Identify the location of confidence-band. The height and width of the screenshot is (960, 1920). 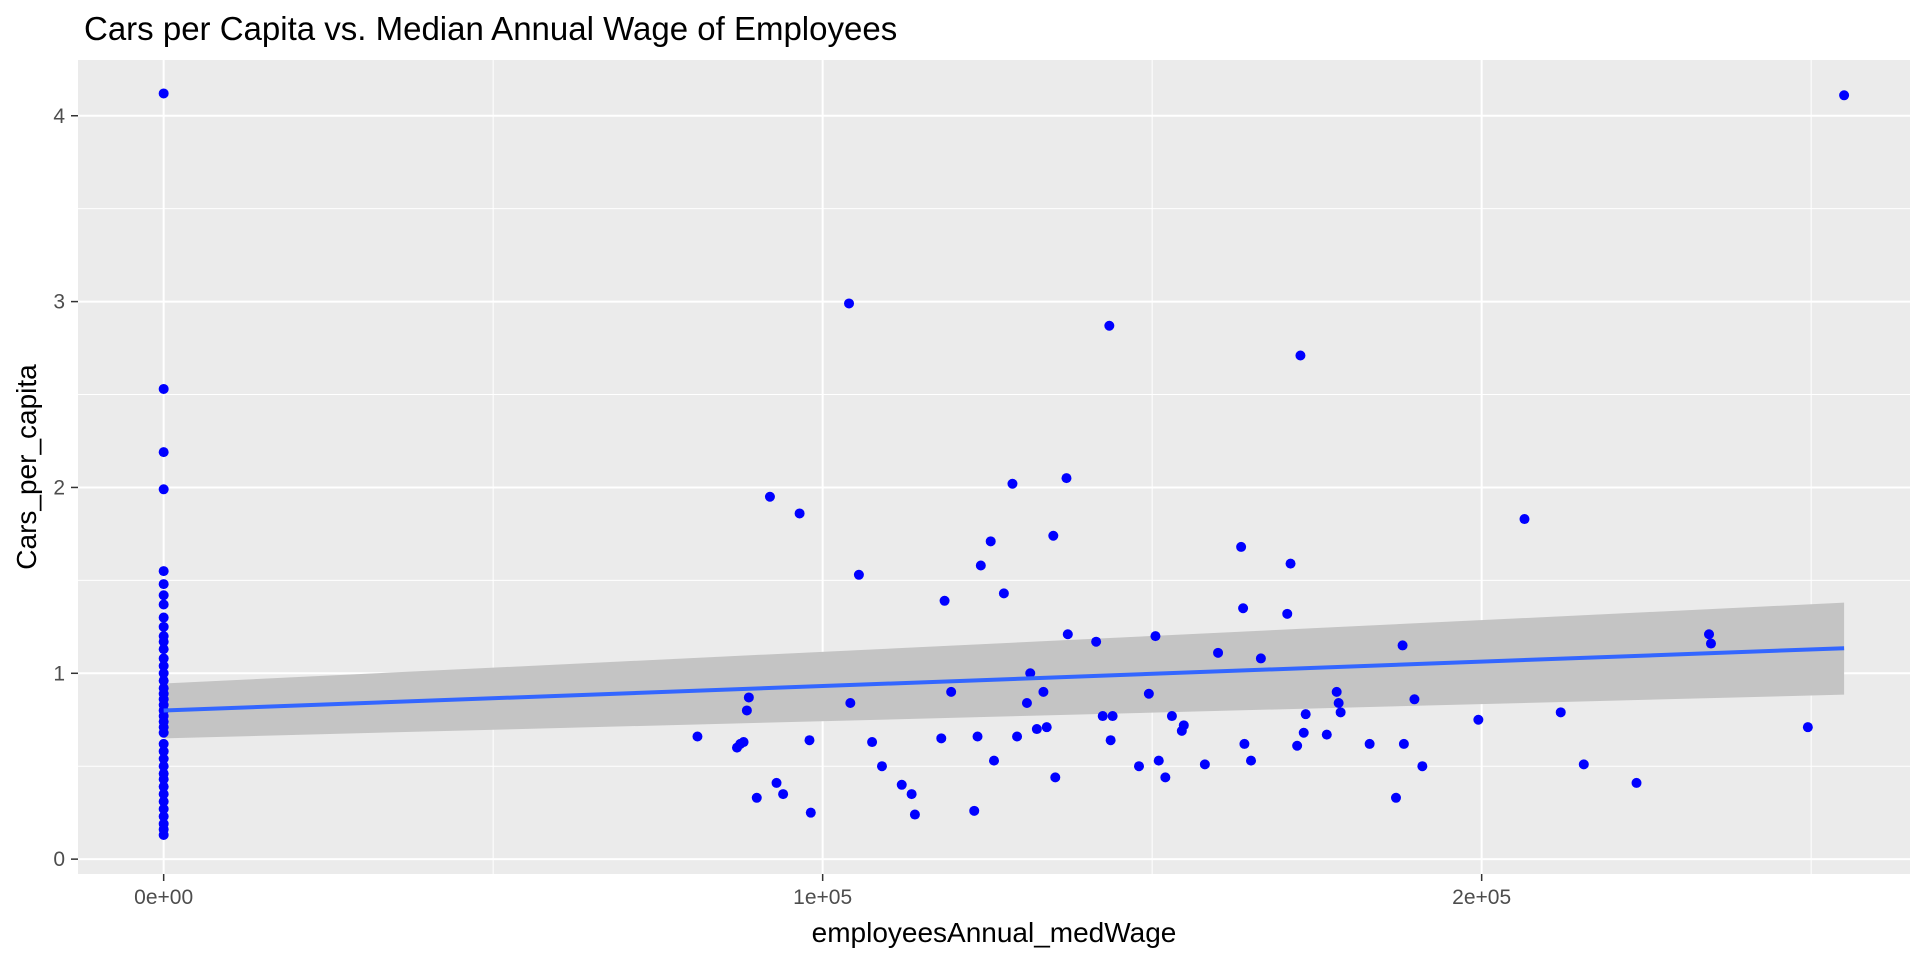
(1004, 670).